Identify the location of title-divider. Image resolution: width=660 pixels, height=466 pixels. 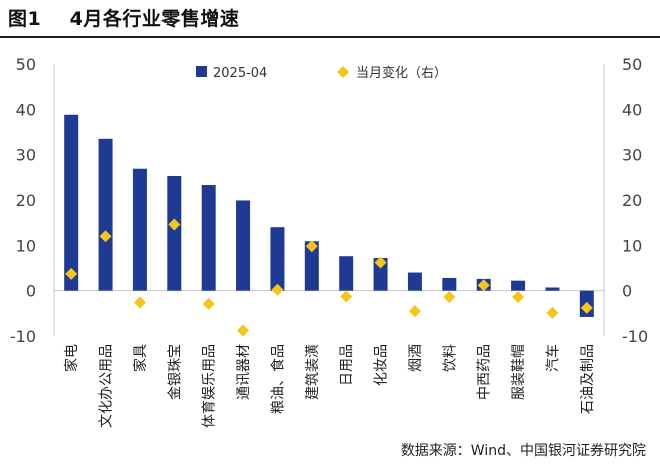
(330, 37).